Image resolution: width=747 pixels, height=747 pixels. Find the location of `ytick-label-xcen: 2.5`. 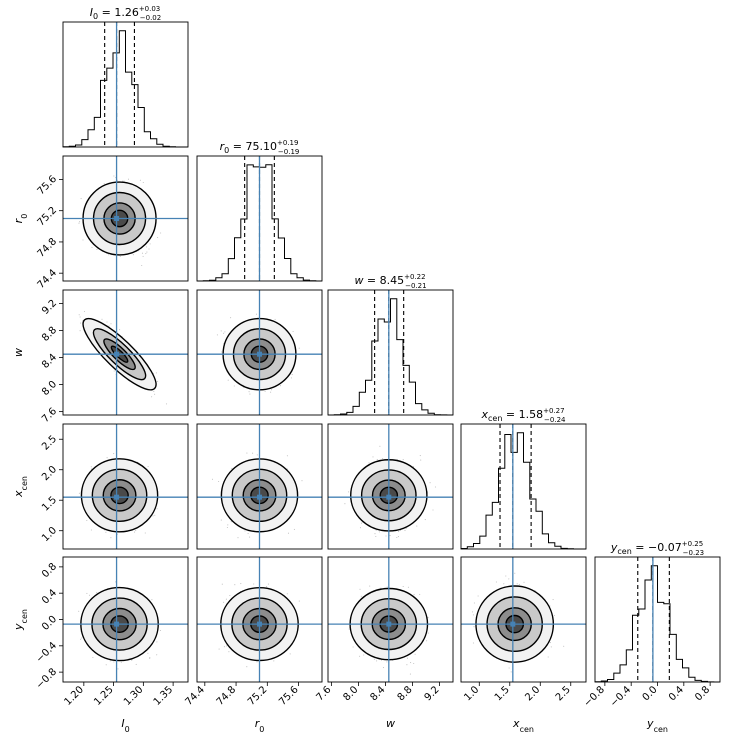

ytick-label-xcen: 2.5 is located at coordinates (49, 443).